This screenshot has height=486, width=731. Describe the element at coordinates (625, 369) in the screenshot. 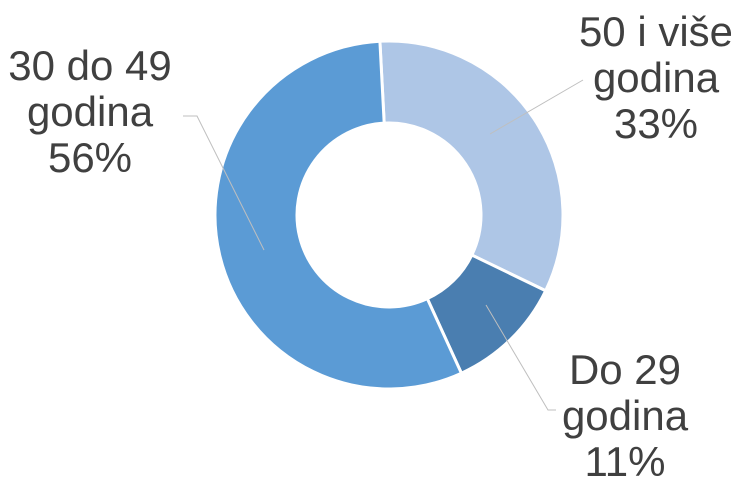

I see `slice-category-line: Do 29` at that location.